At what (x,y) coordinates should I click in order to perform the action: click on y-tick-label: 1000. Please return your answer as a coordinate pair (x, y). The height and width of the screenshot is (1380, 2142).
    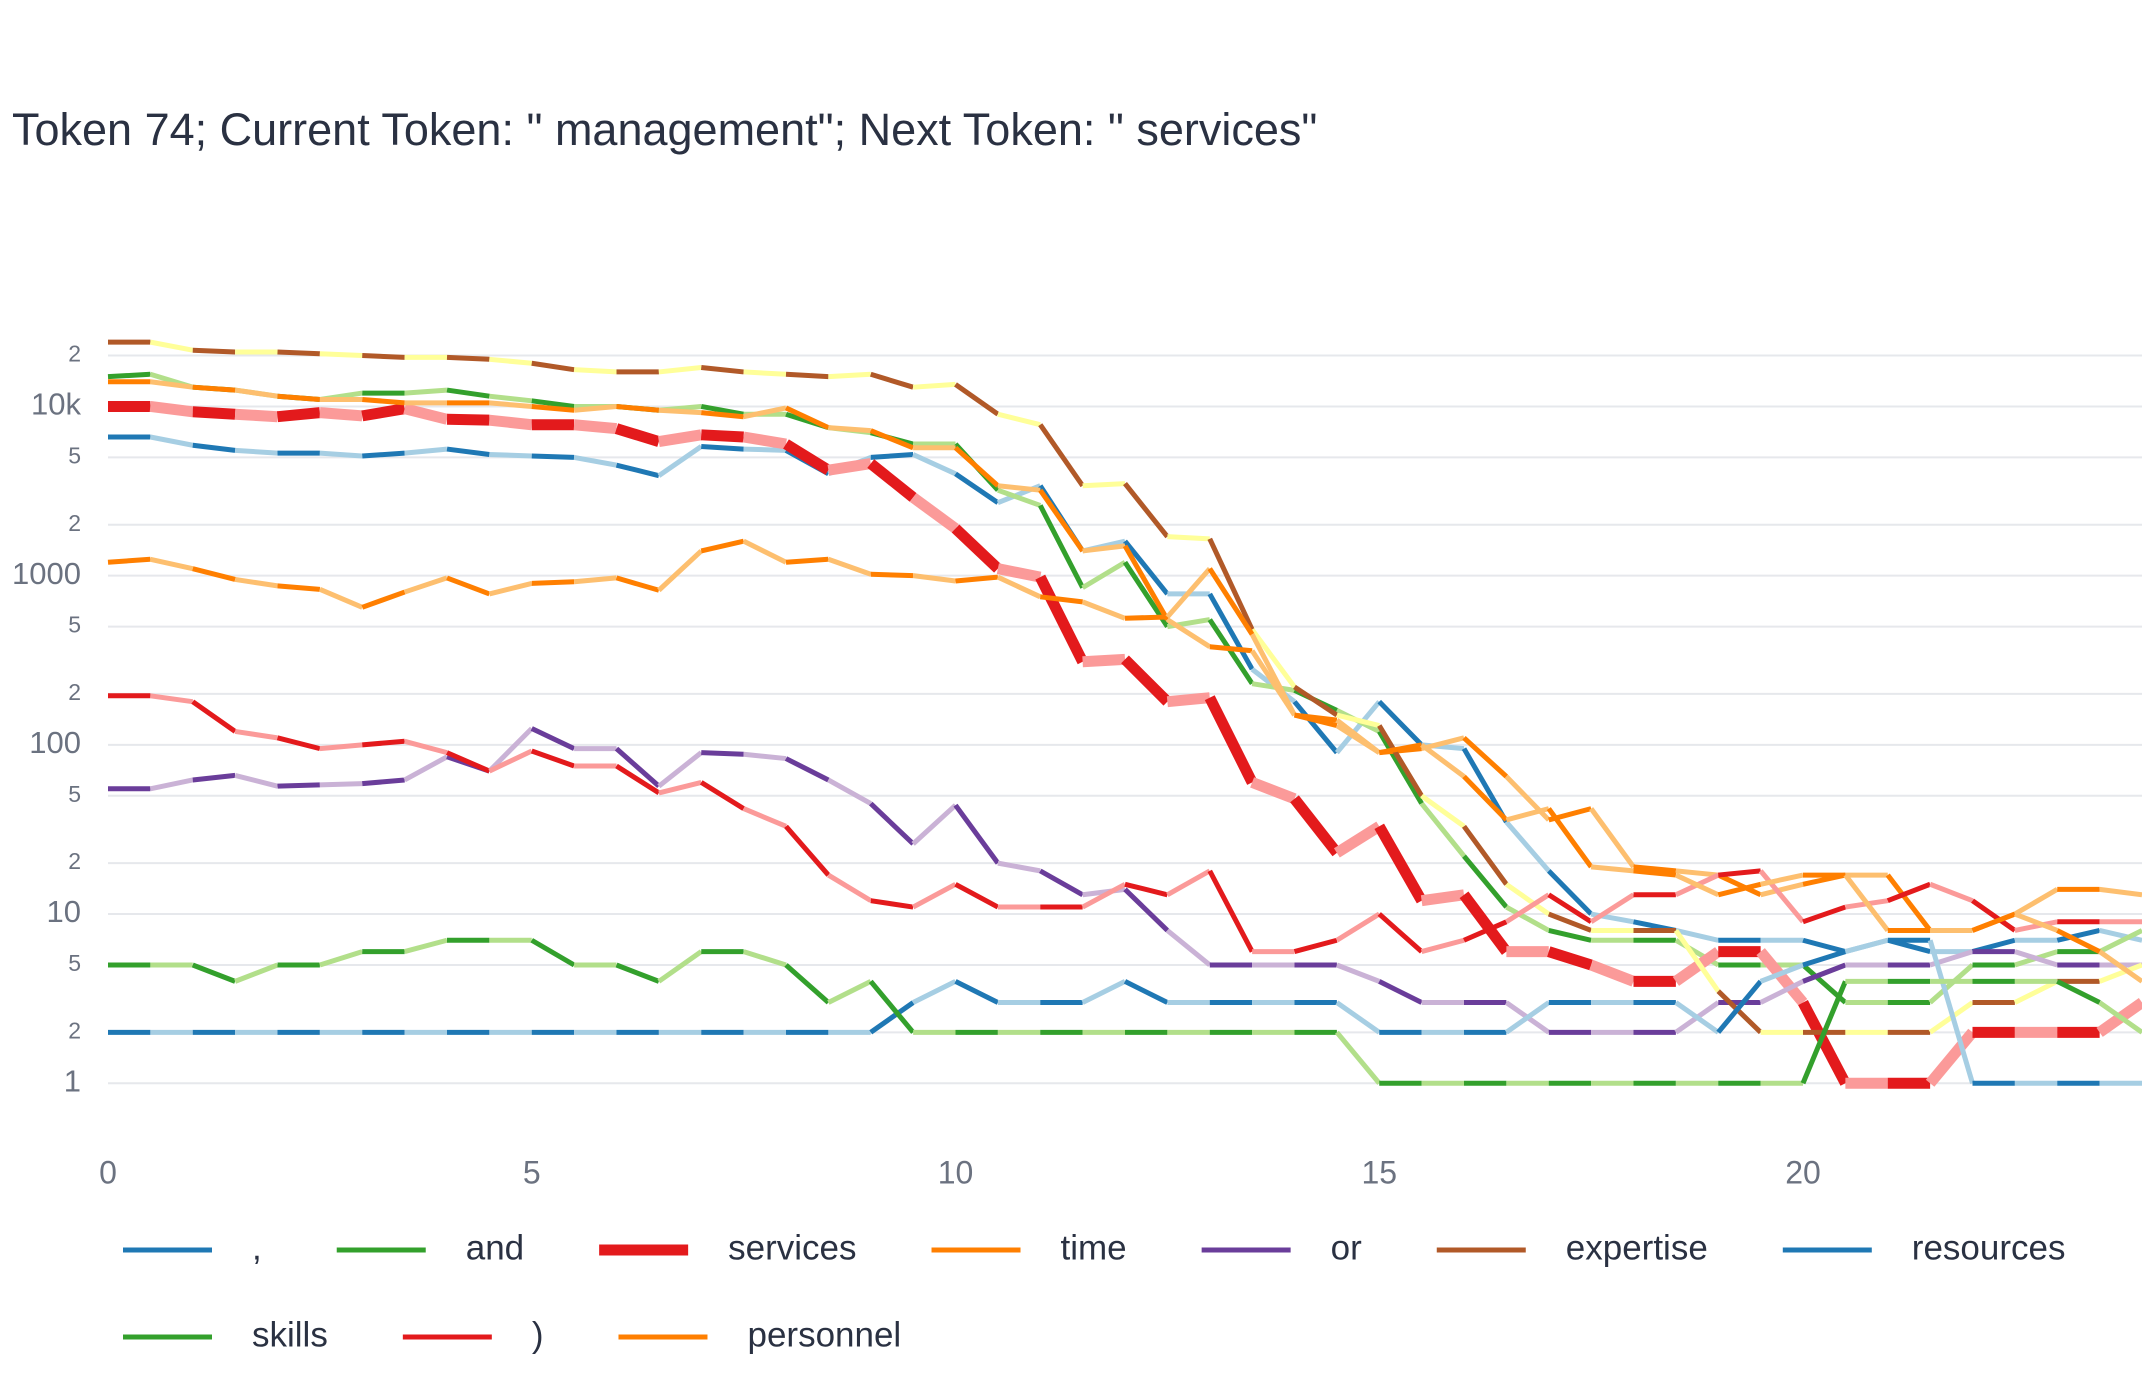
    Looking at the image, I should click on (46, 573).